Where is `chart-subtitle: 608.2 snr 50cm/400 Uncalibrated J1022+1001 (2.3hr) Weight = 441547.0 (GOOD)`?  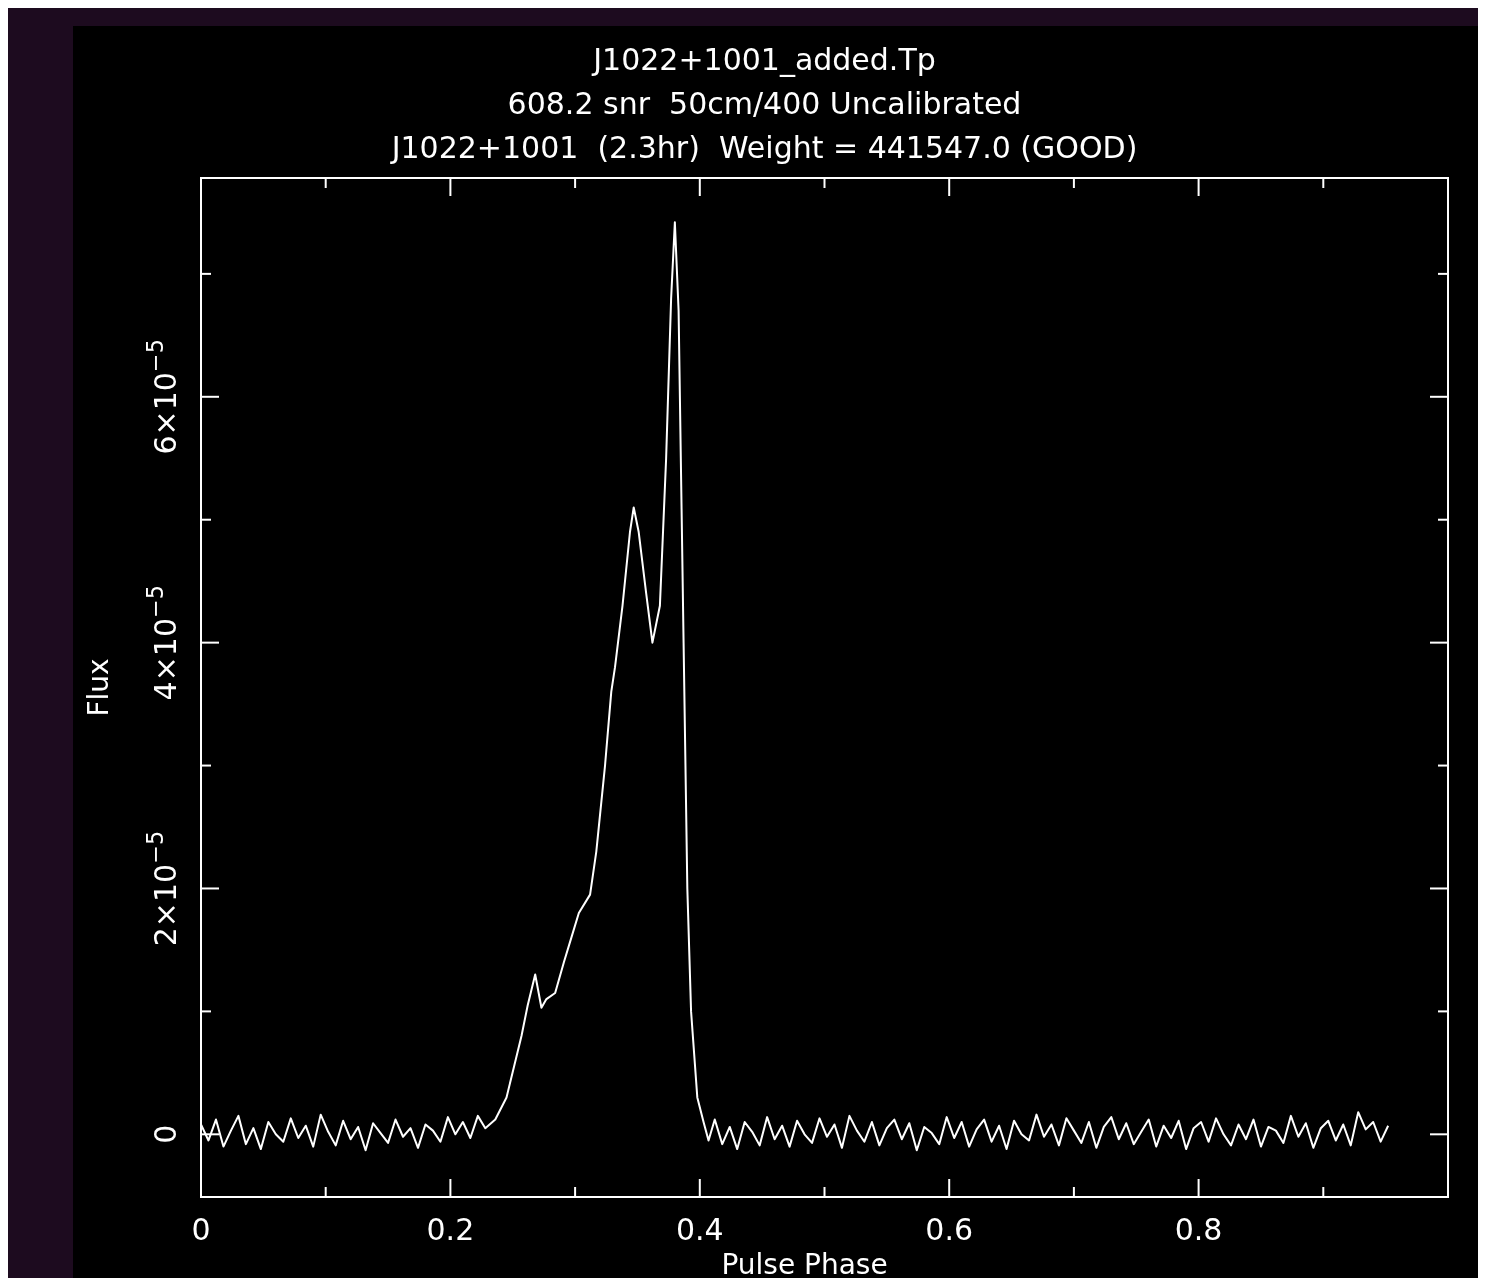
chart-subtitle: 608.2 snr 50cm/400 Uncalibrated J1022+1001 (2.3hr) Weight = 441547.0 (GOOD) is located at coordinates (763, 125).